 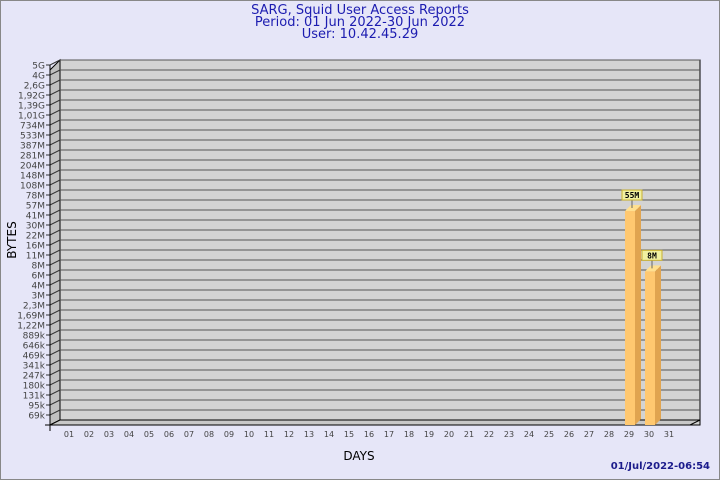 I want to click on y-tick-label: 341k, so click(x=34, y=367).